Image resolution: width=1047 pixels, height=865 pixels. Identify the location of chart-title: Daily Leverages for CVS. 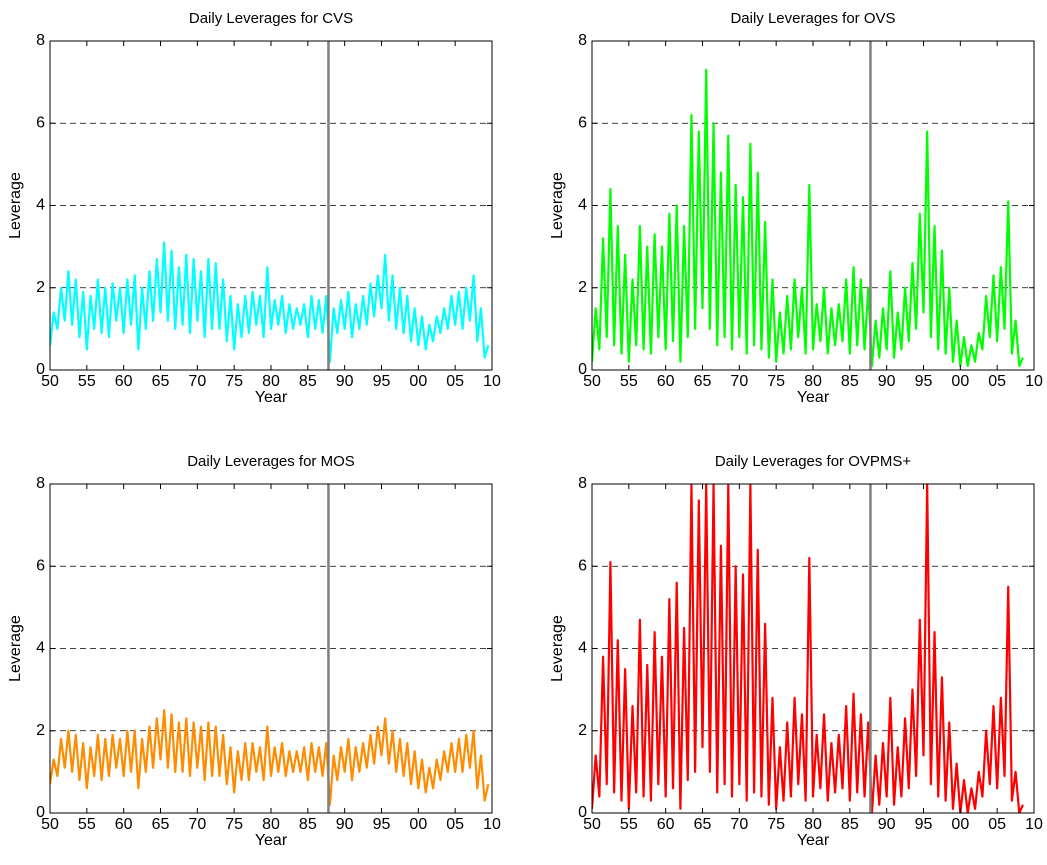
(271, 18).